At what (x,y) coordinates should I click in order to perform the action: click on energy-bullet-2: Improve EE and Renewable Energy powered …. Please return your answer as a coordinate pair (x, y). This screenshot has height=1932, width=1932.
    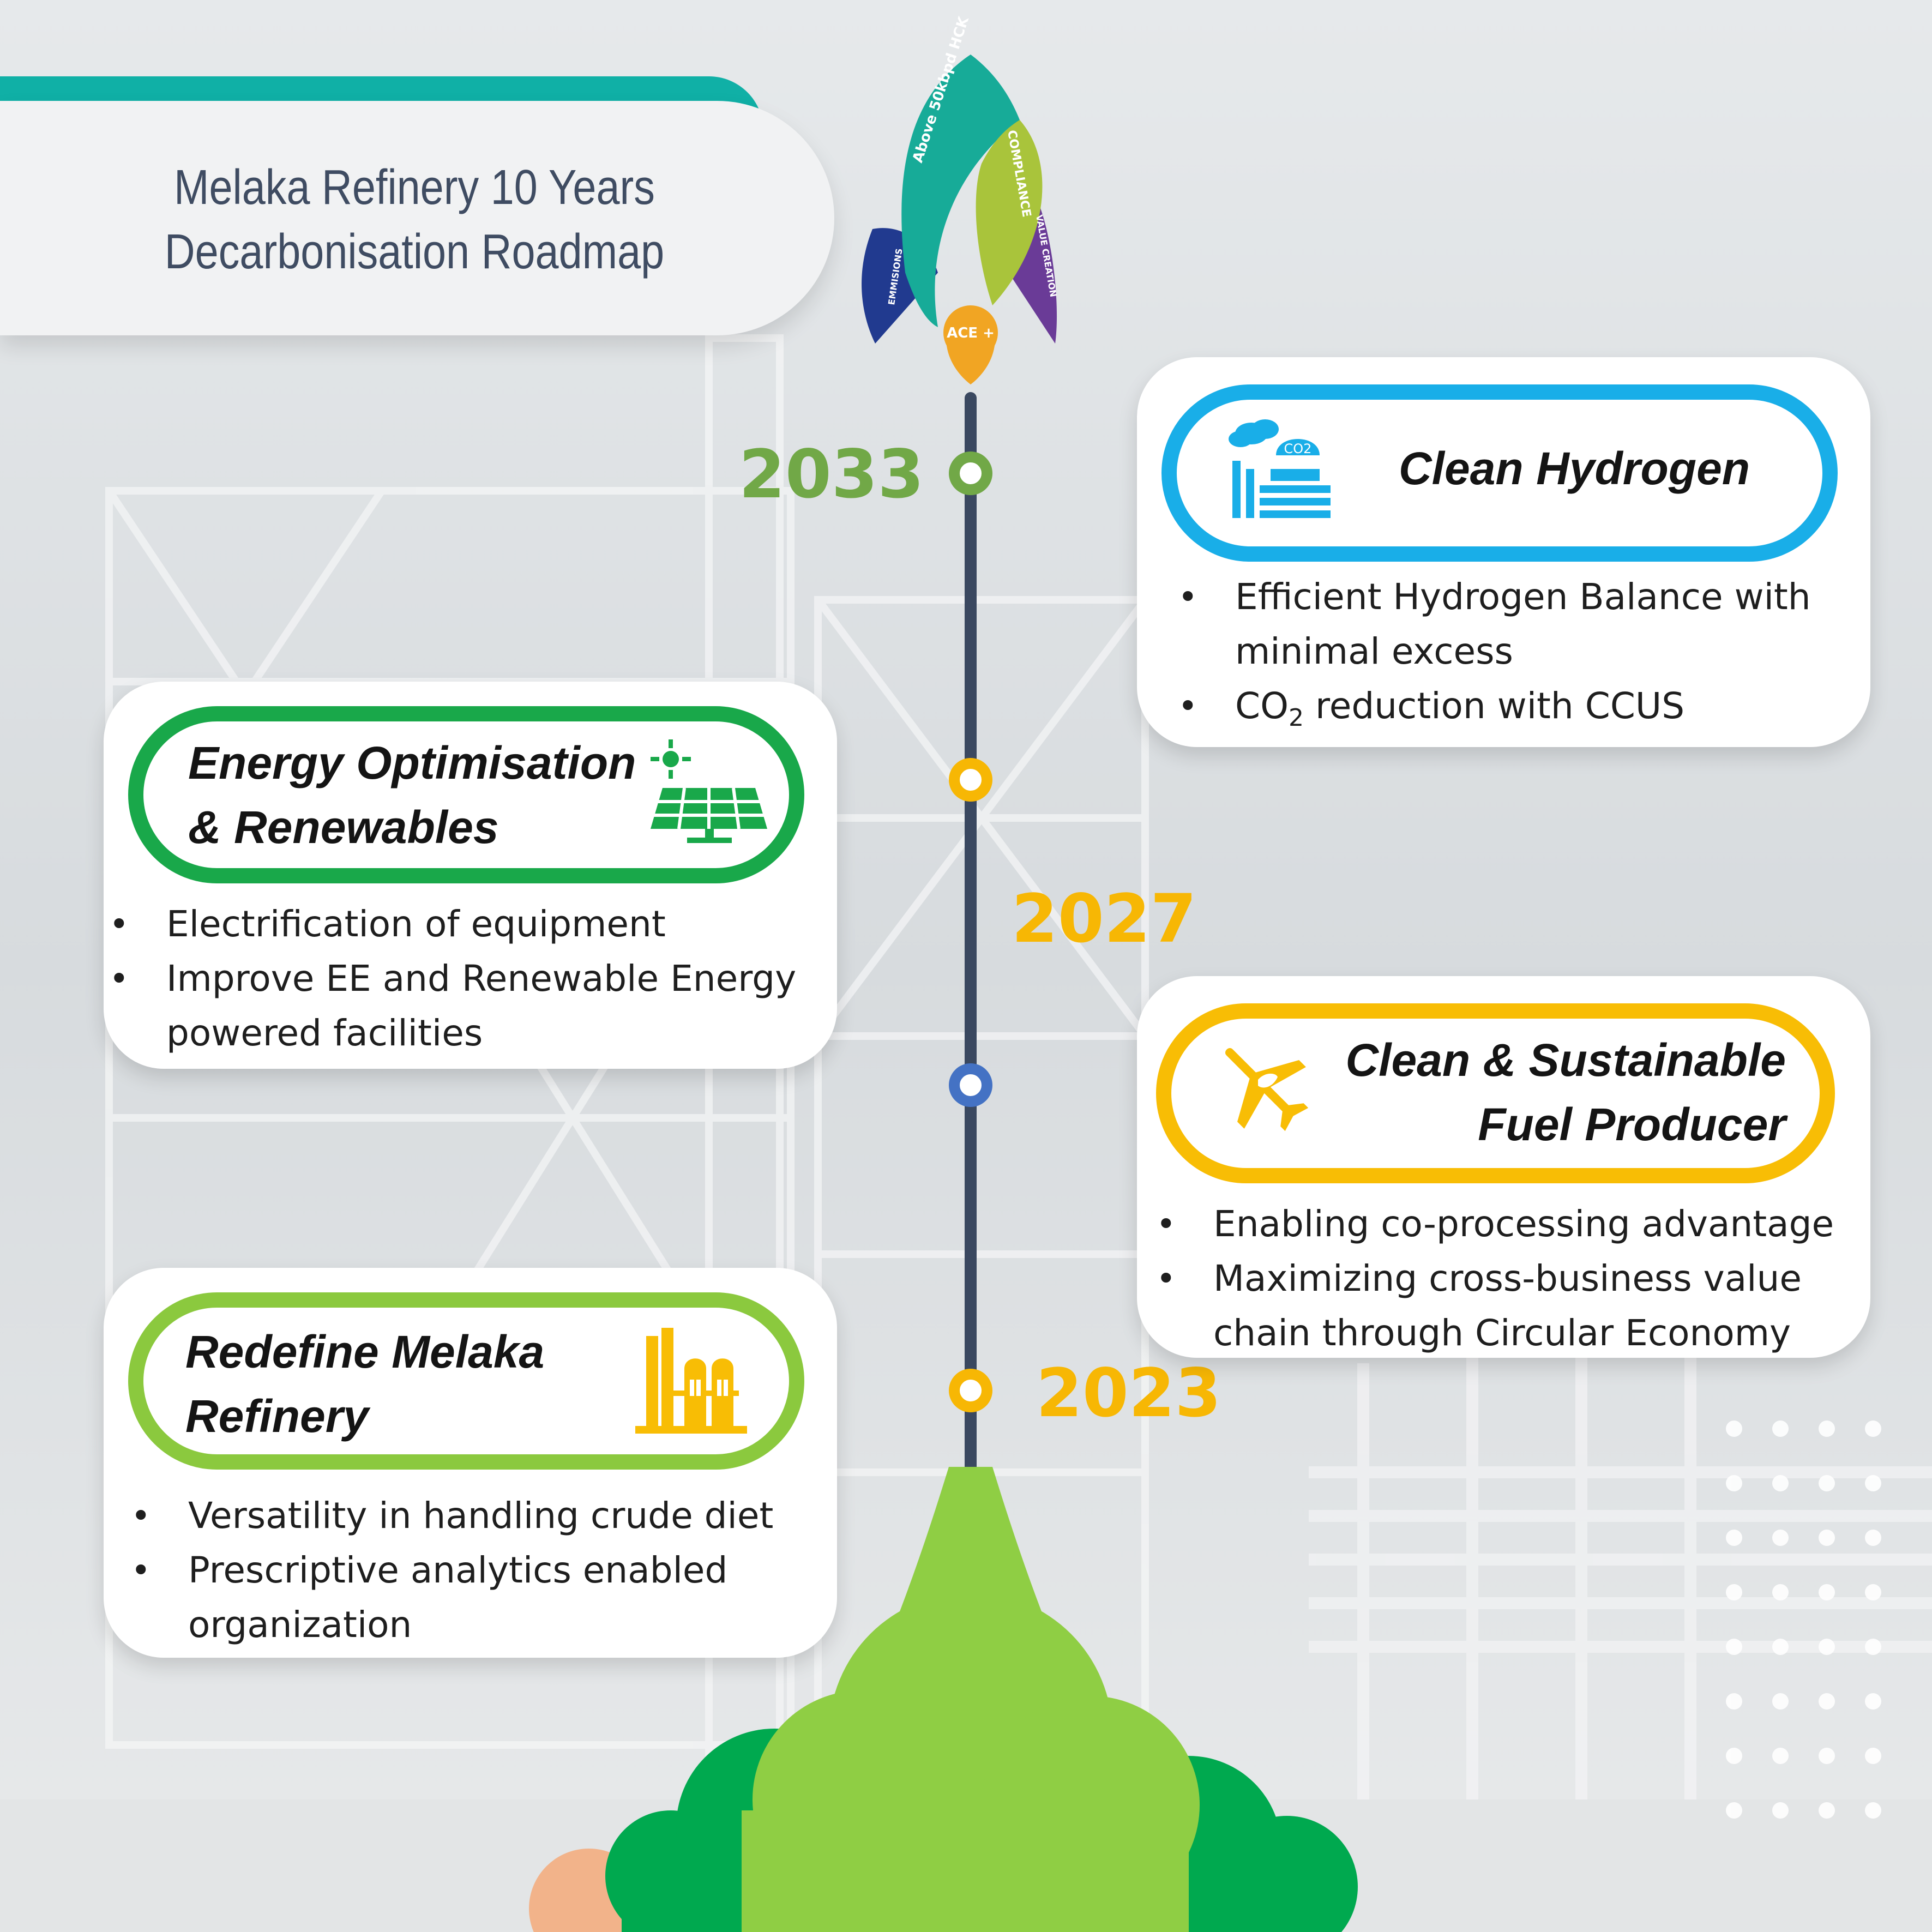
    Looking at the image, I should click on (451, 1006).